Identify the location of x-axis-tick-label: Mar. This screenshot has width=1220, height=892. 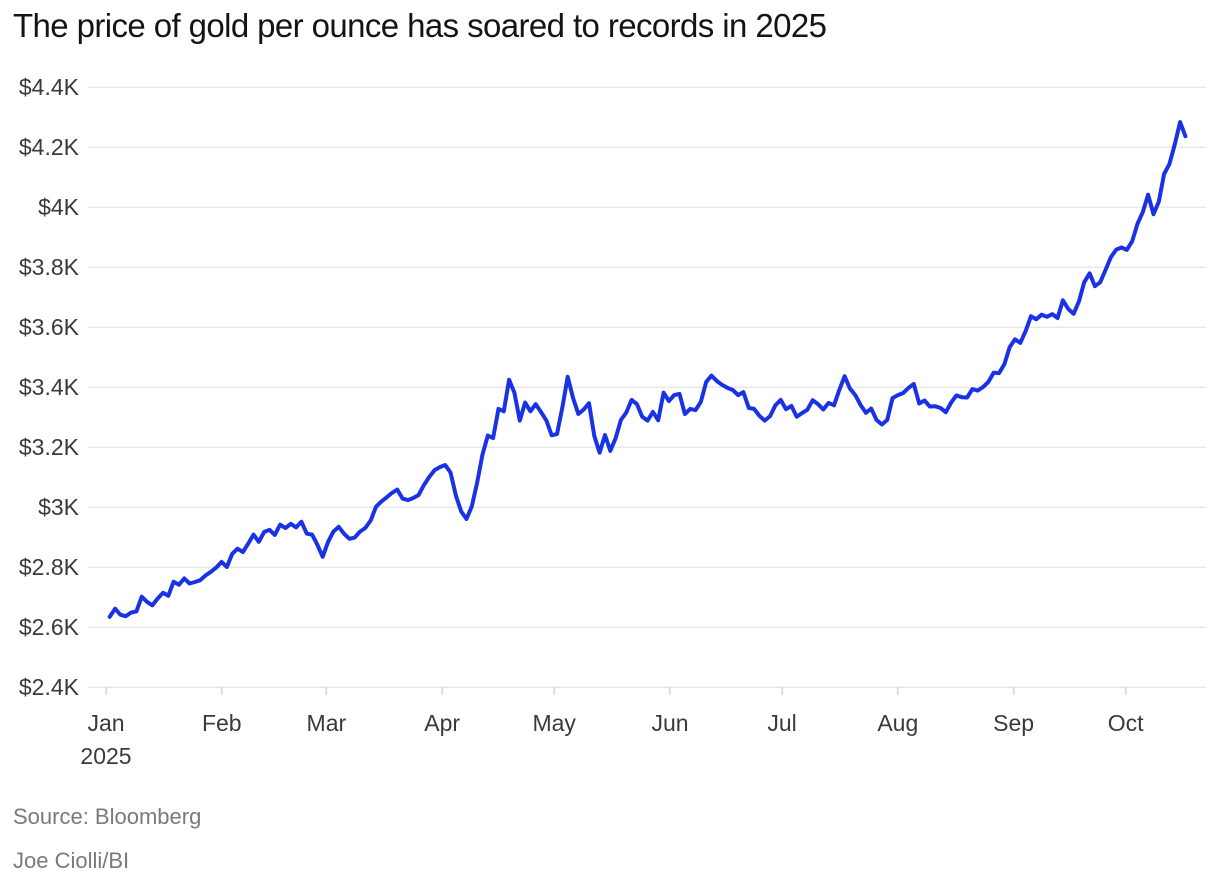
(327, 723).